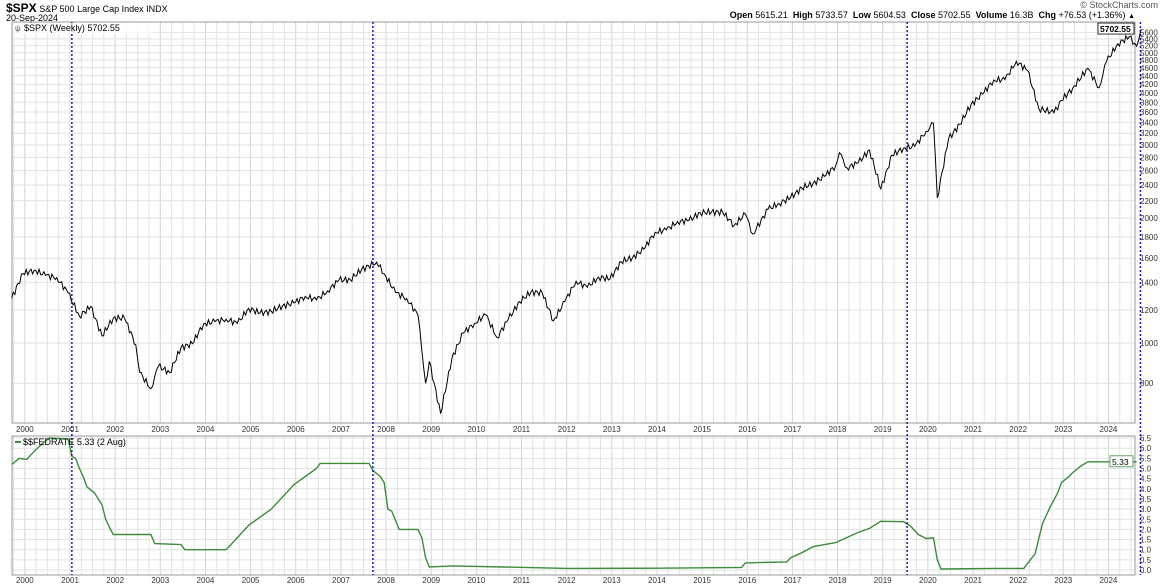 The width and height of the screenshot is (1170, 585). I want to click on y-tick-label: 3600, so click(1149, 112).